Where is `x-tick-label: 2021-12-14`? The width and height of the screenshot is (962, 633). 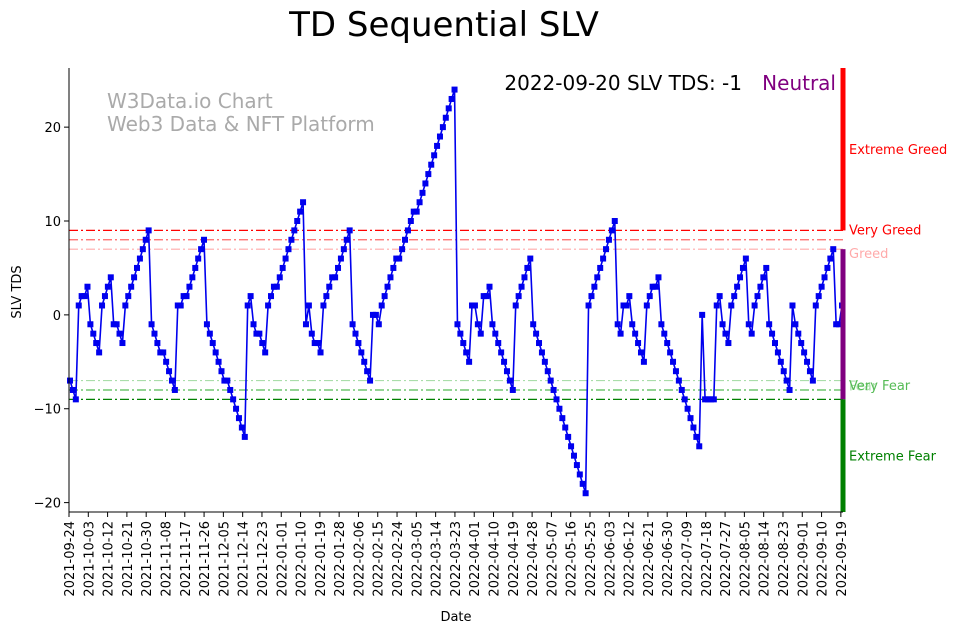
x-tick-label: 2021-12-14 is located at coordinates (244, 559).